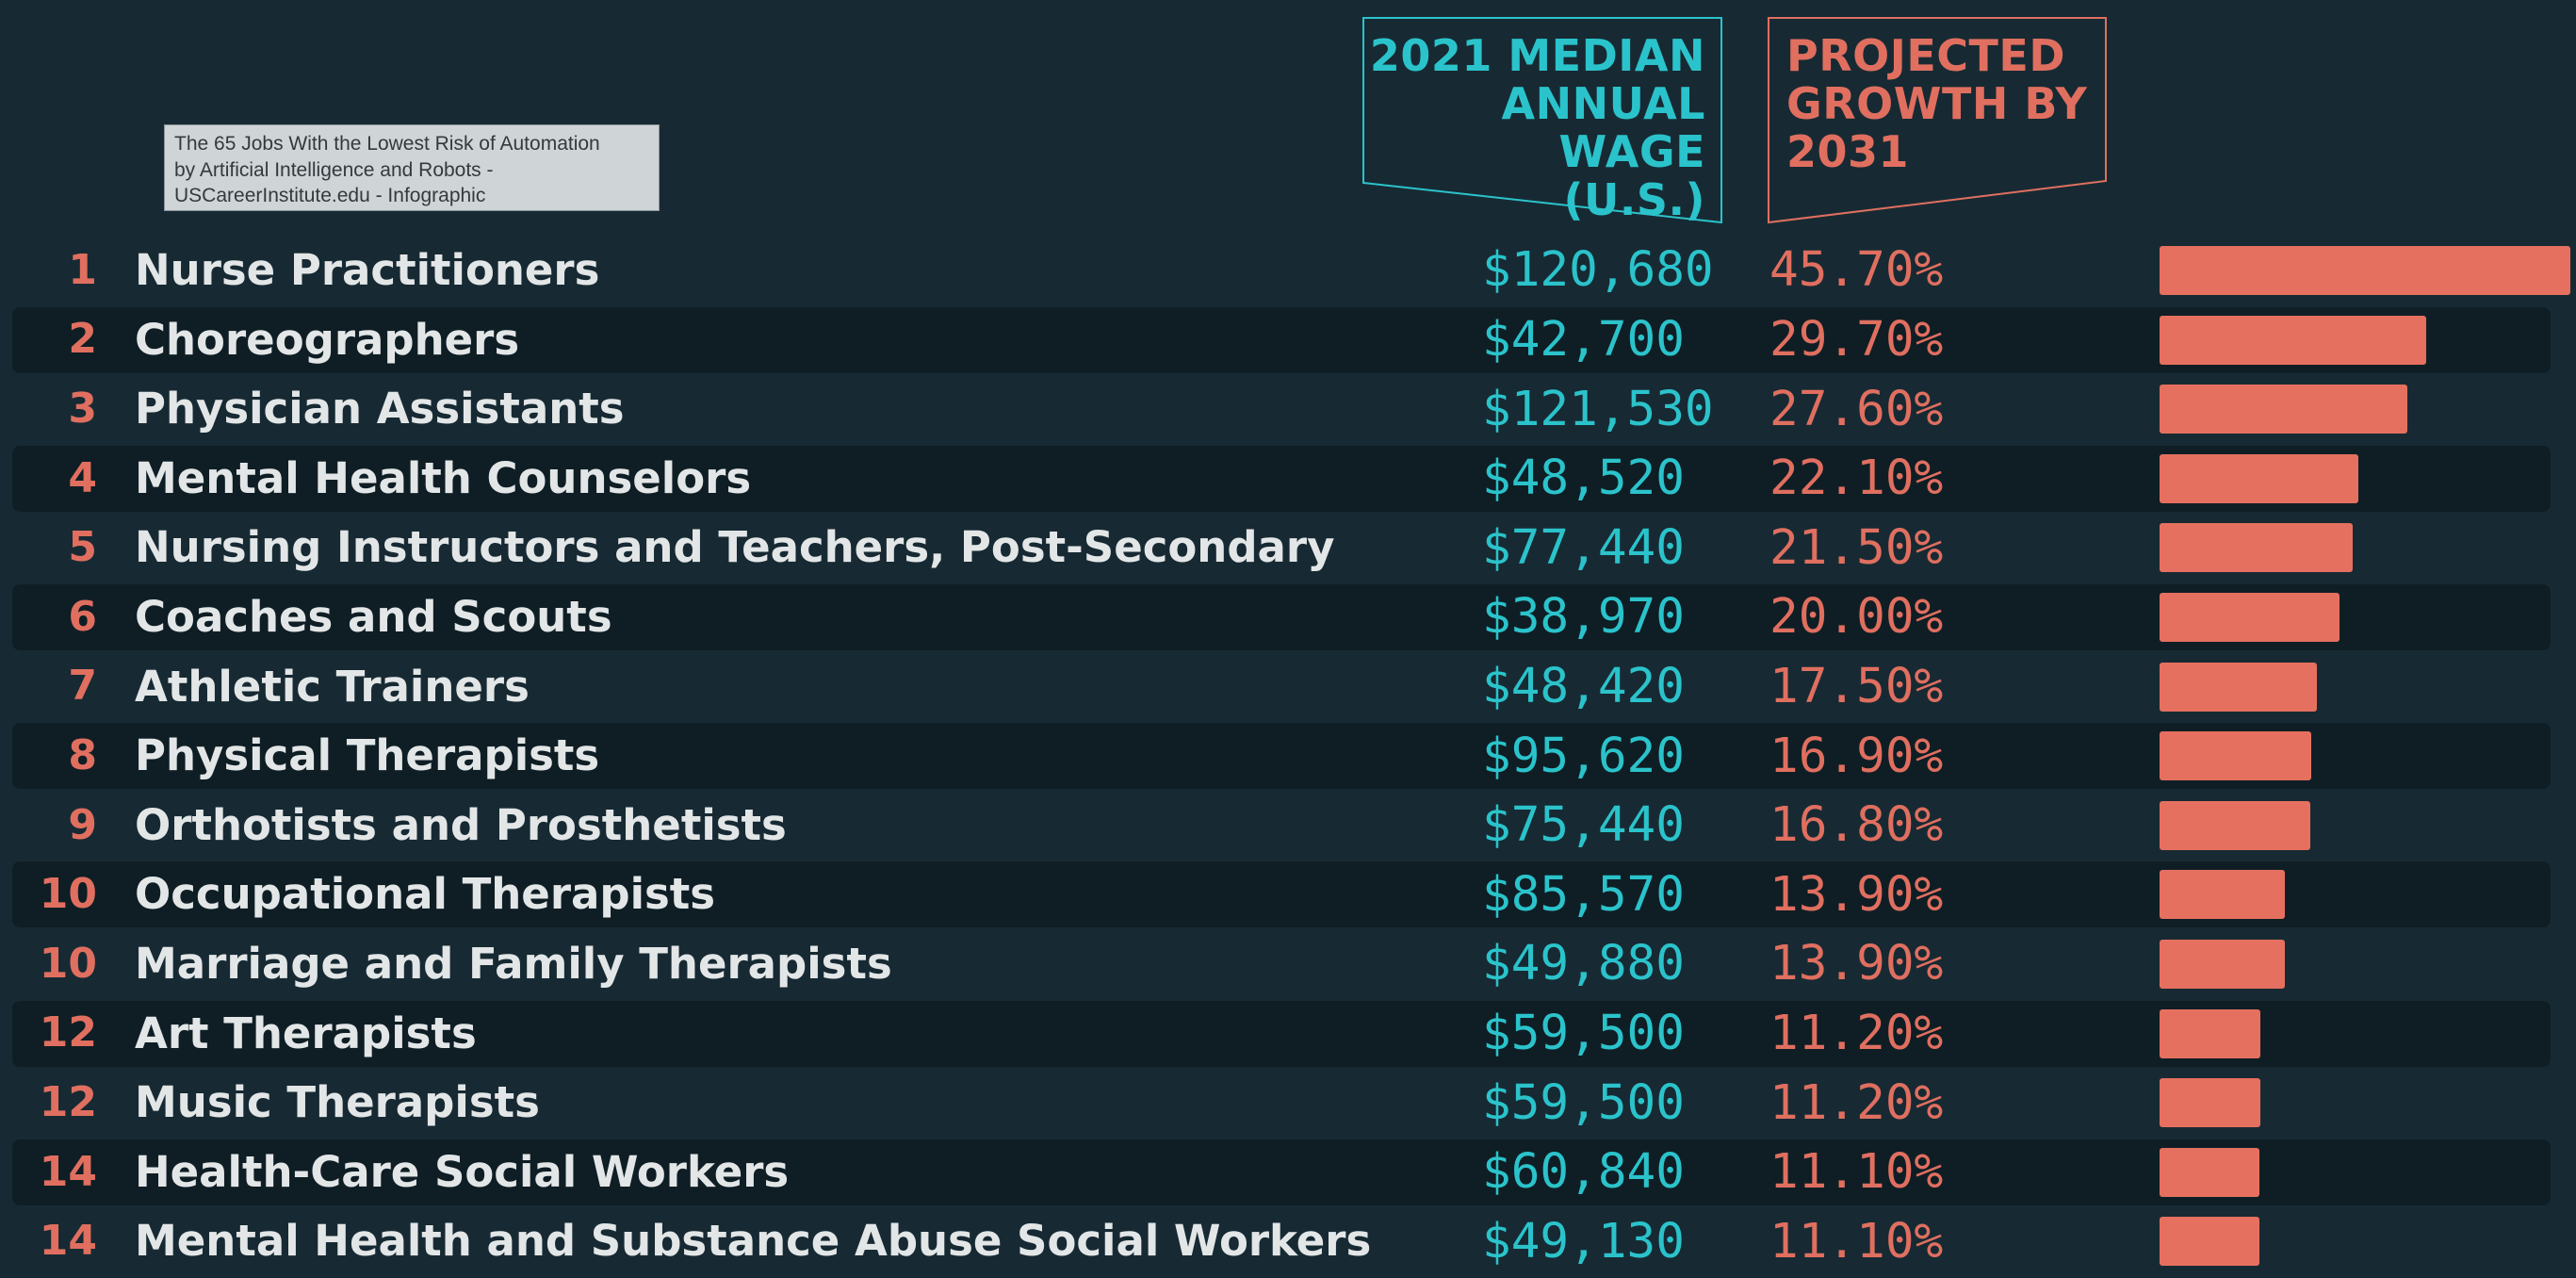 This screenshot has height=1278, width=2576. I want to click on median-wage-value: $95,620, so click(1583, 756).